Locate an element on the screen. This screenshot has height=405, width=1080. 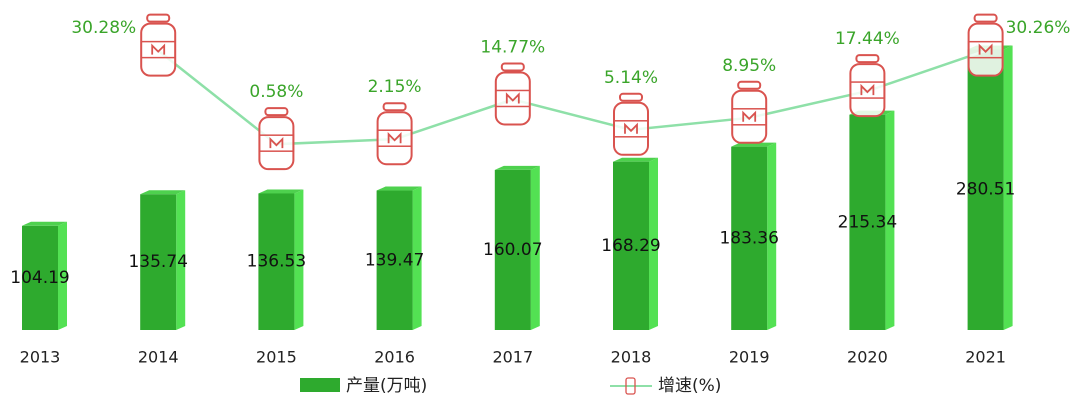
growth-value-label: 8.95% is located at coordinates (749, 66).